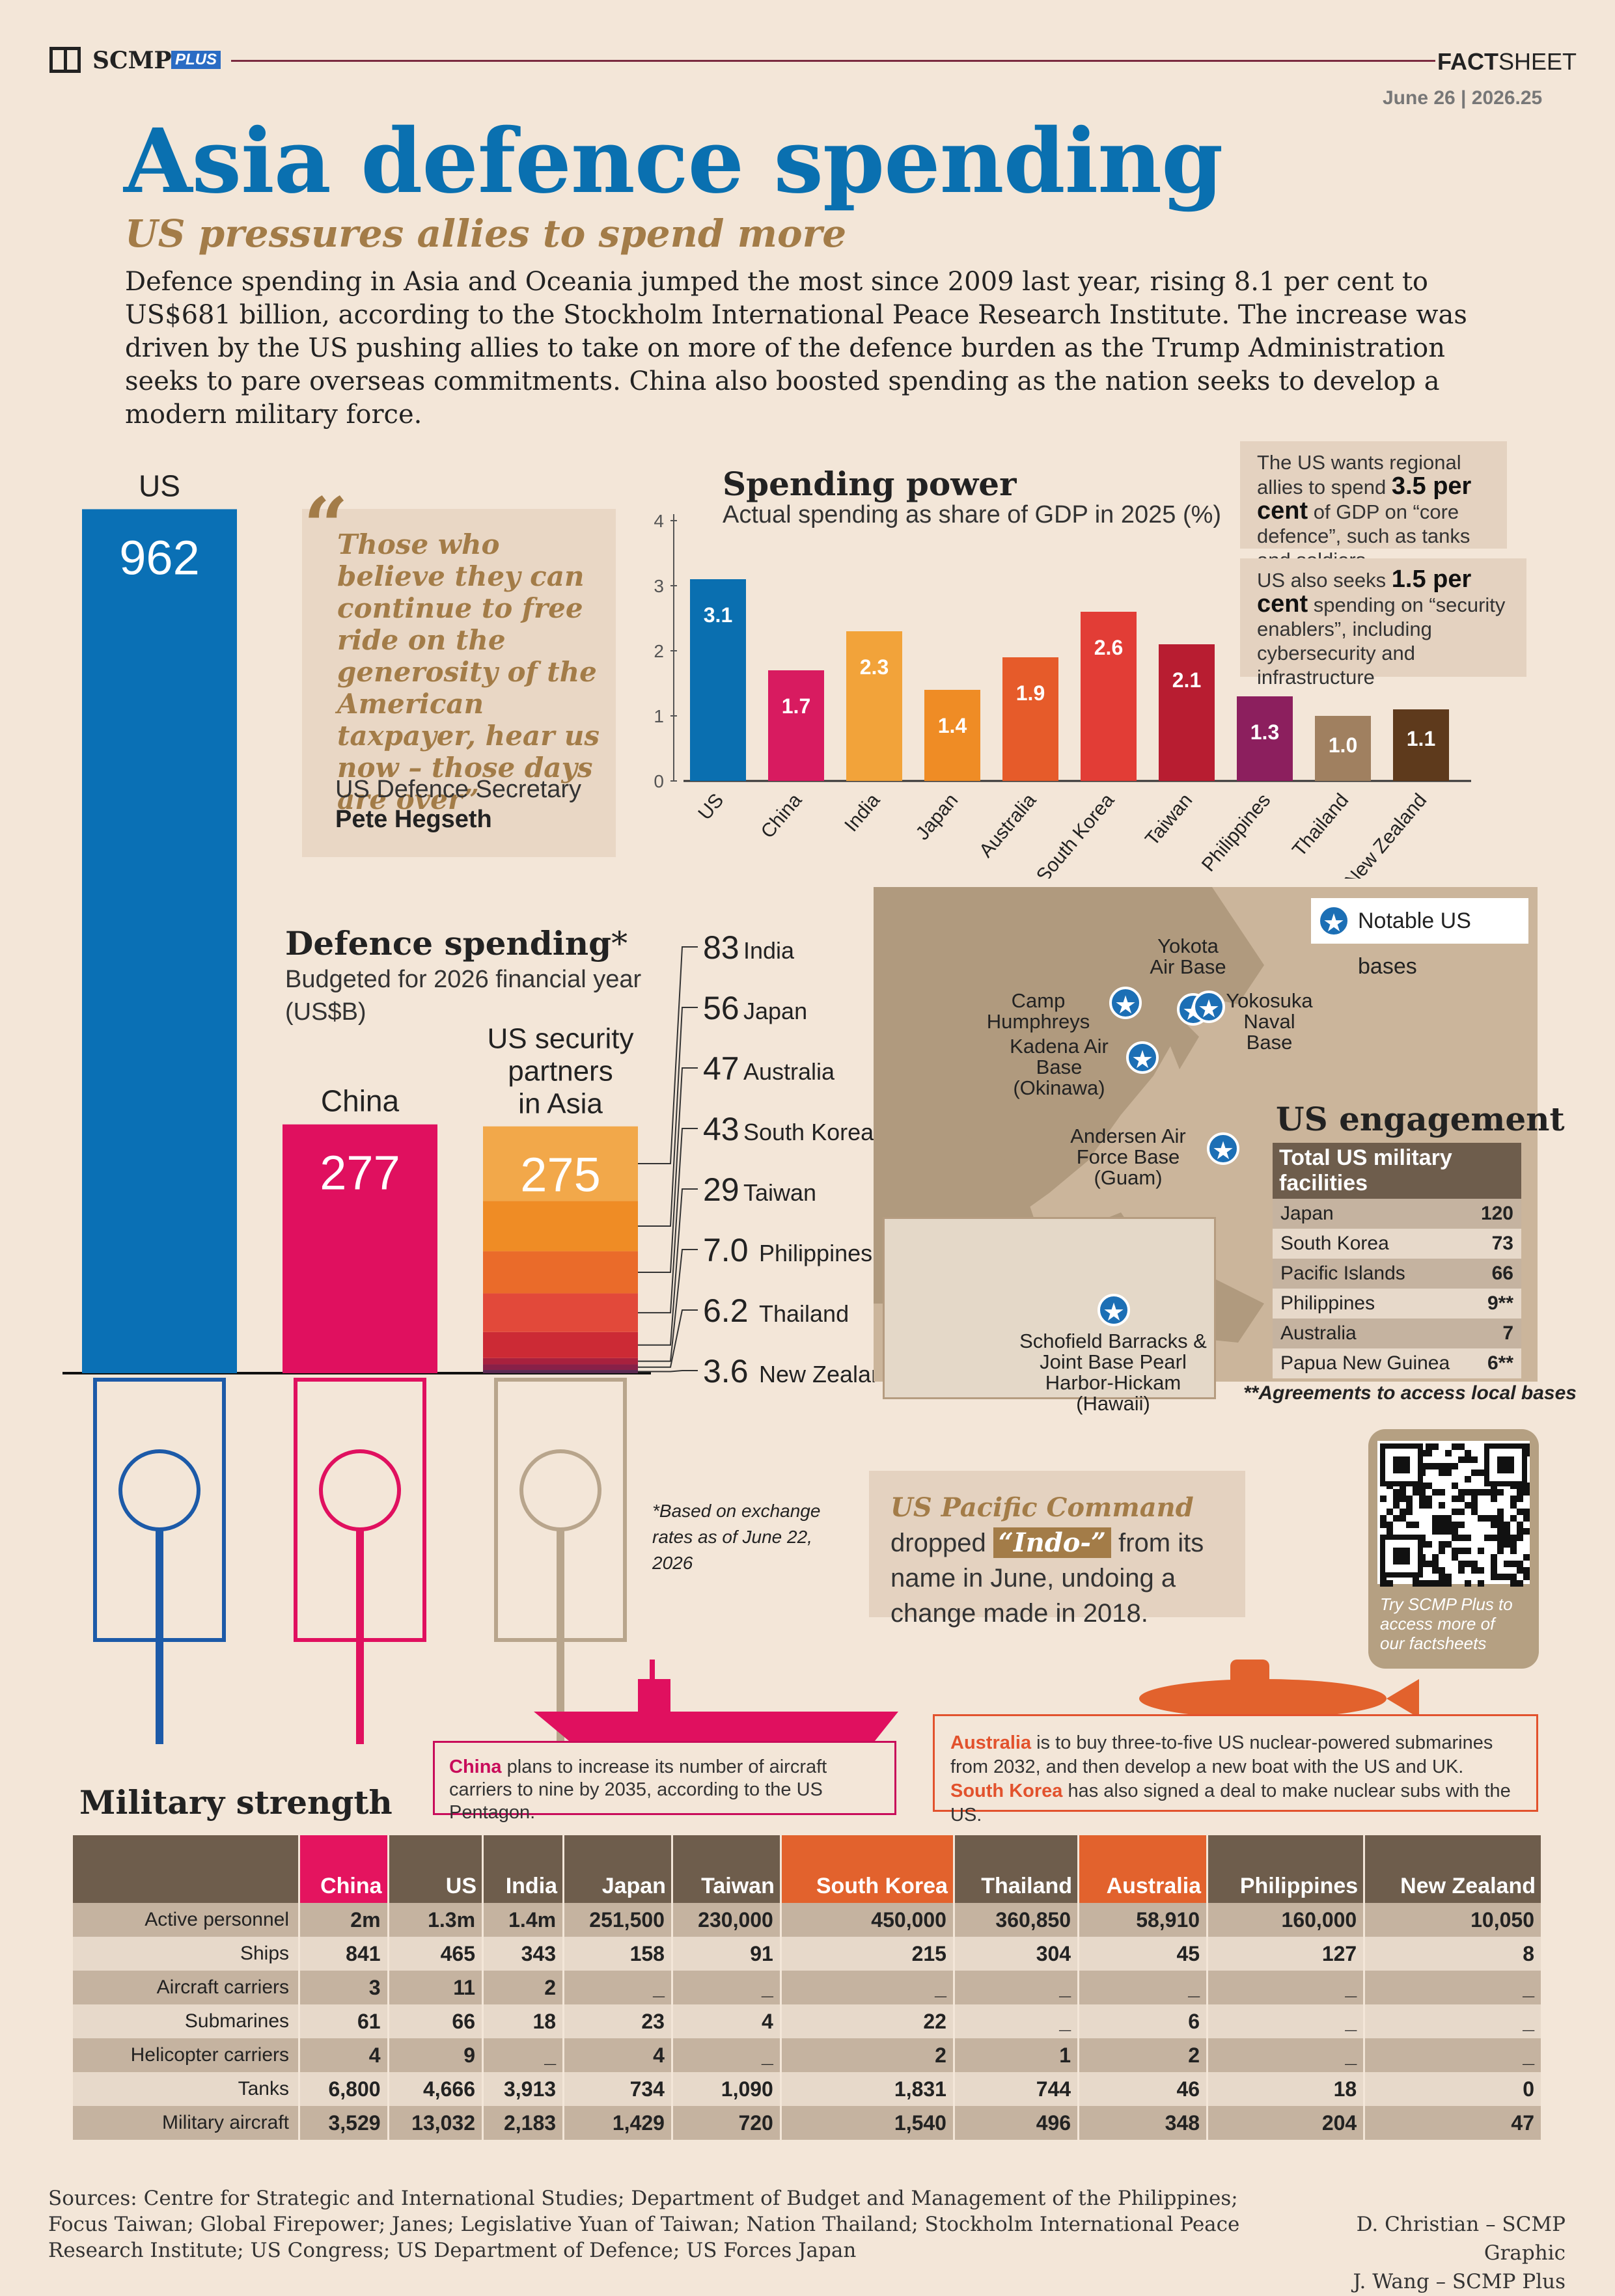 The height and width of the screenshot is (2296, 1615). What do you see at coordinates (866, 2021) in the screenshot?
I see `table-cell: 22` at bounding box center [866, 2021].